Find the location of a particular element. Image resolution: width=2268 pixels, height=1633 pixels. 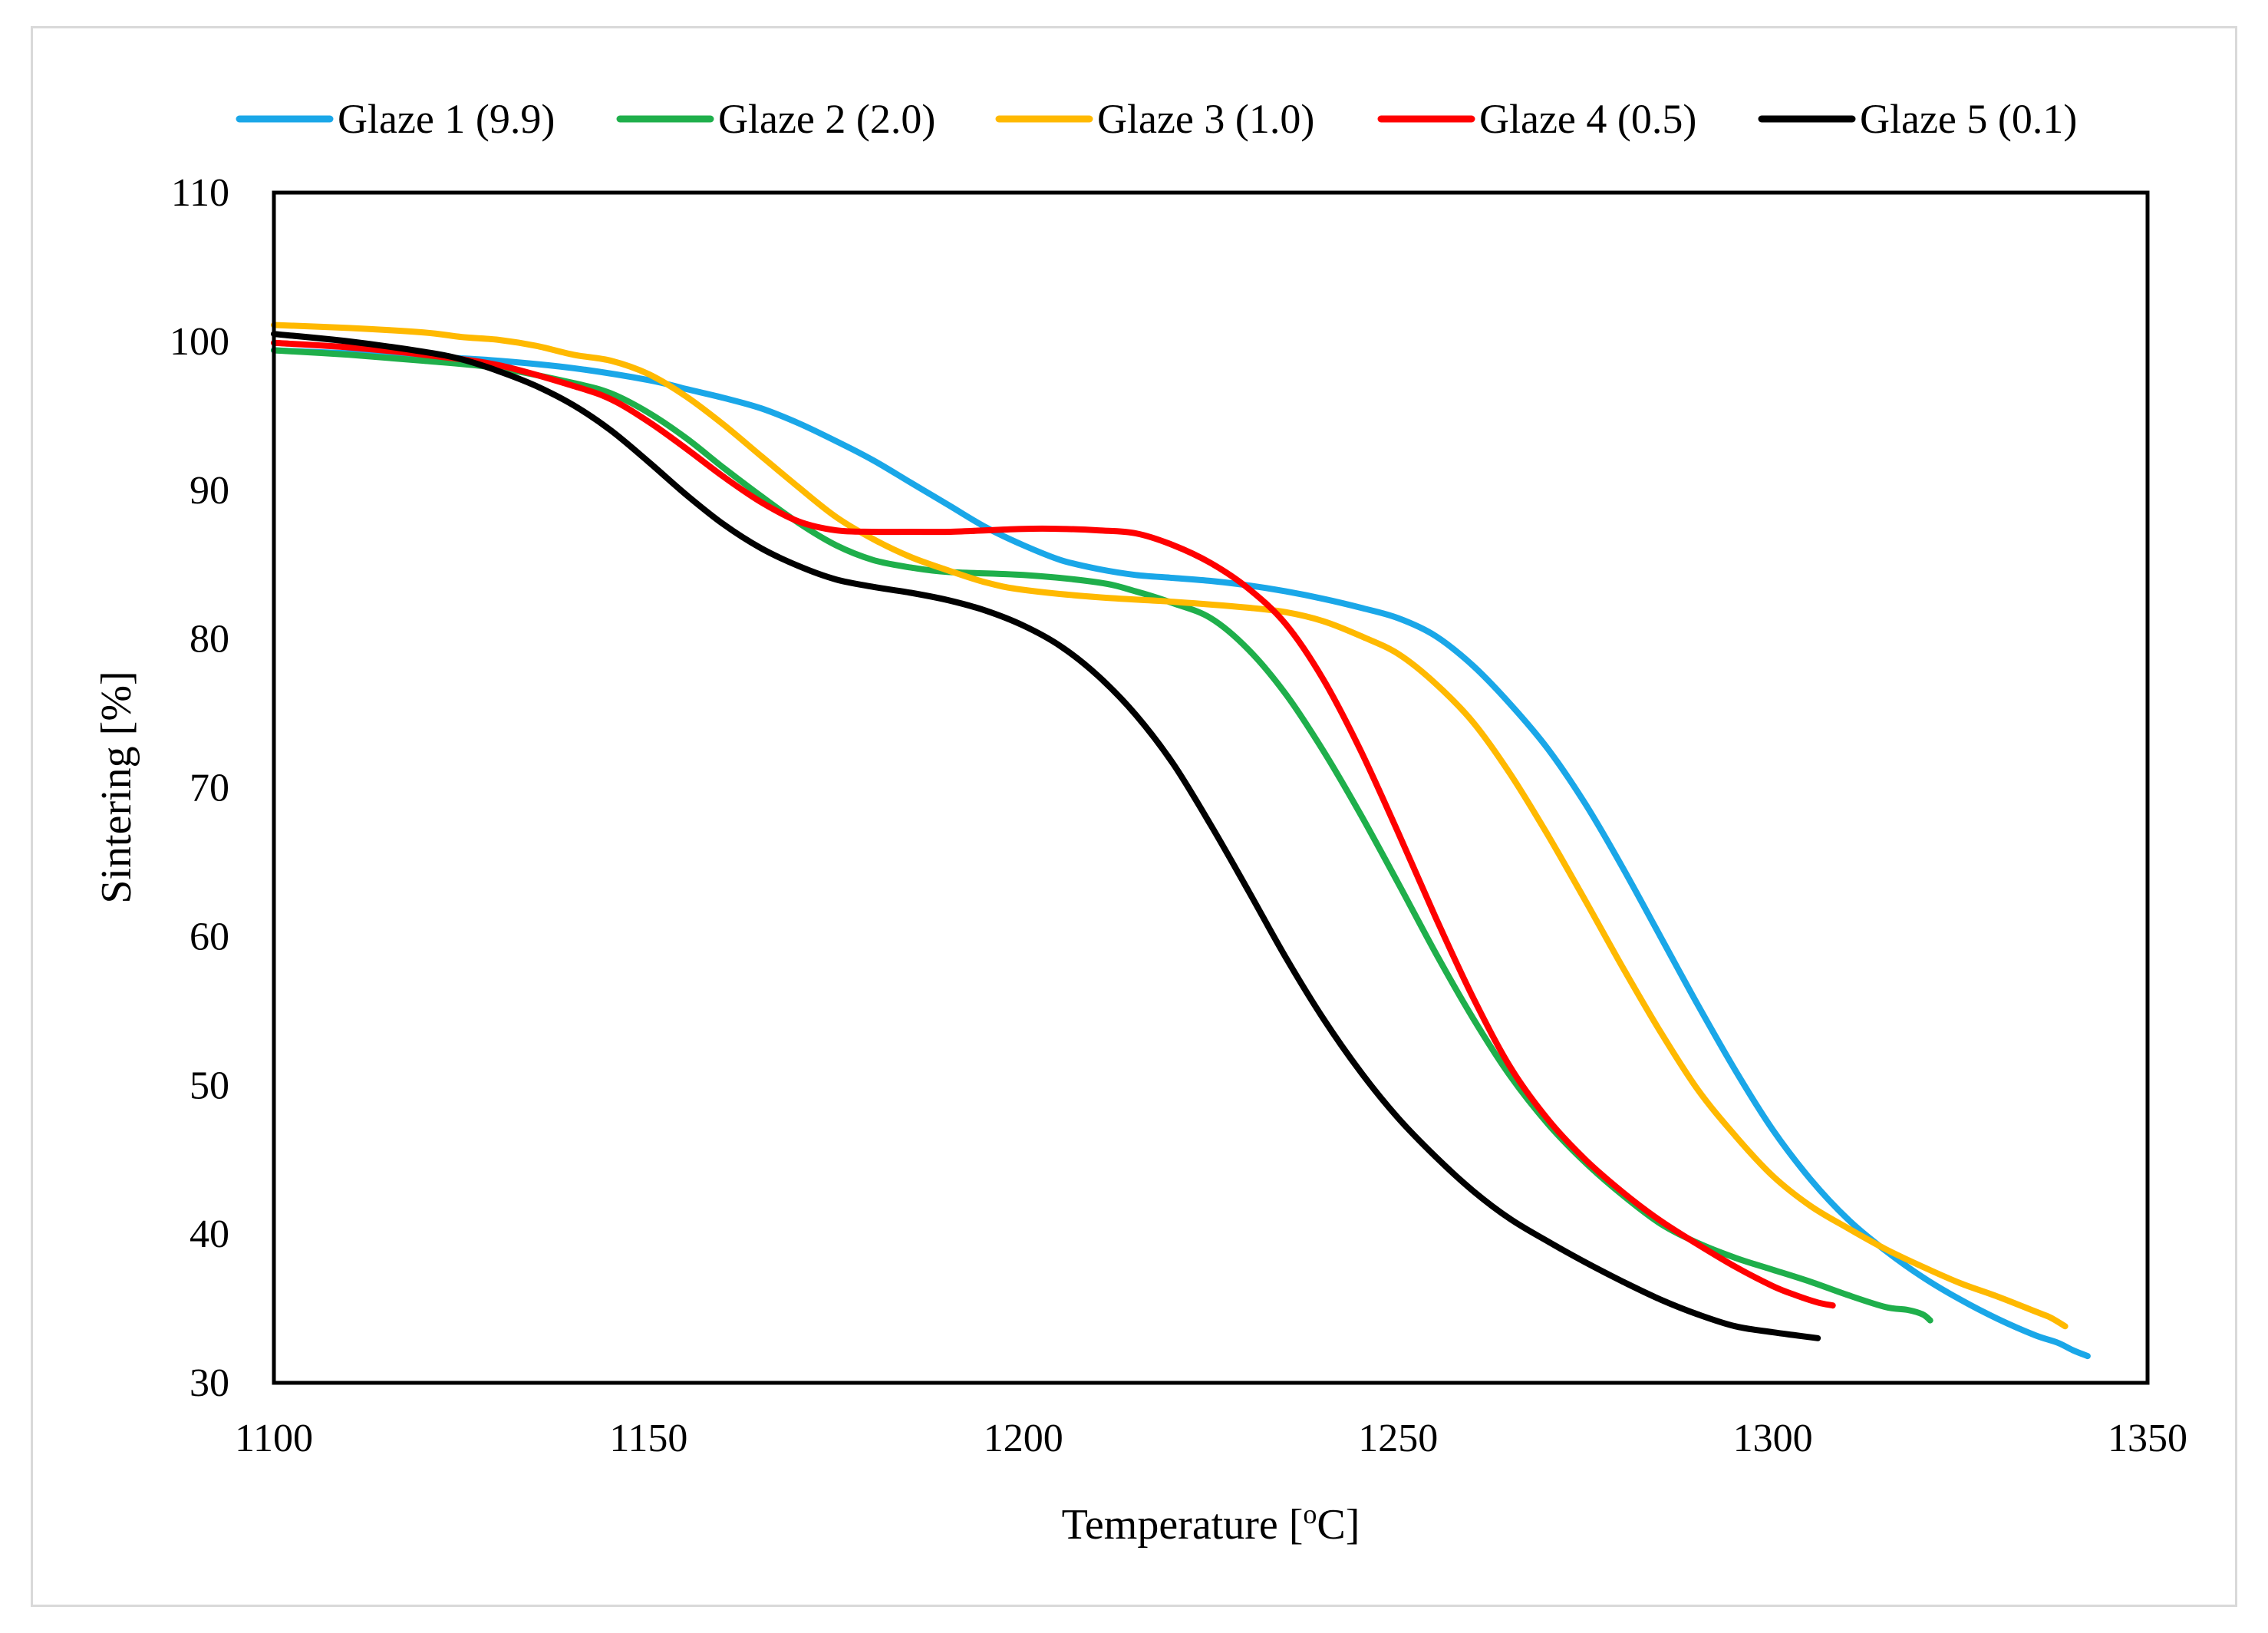

x-axis-title-main: Temperature [ is located at coordinates (1183, 1525).